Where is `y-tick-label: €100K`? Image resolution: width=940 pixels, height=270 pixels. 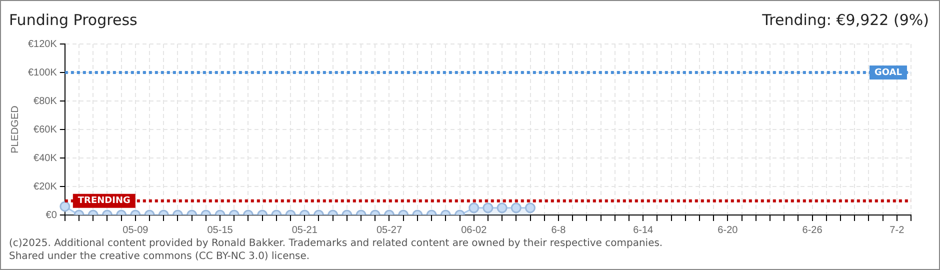 y-tick-label: €100K is located at coordinates (43, 72).